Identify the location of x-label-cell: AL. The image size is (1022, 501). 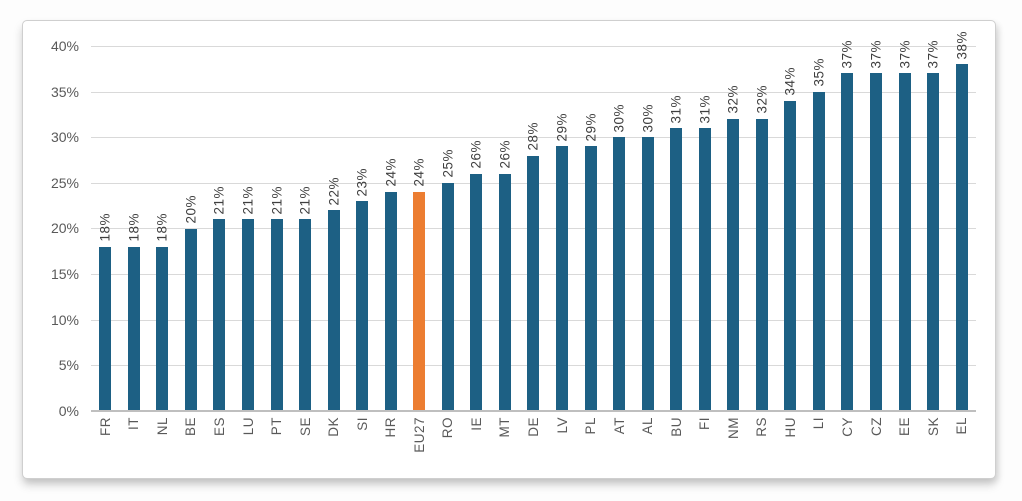
(647, 435).